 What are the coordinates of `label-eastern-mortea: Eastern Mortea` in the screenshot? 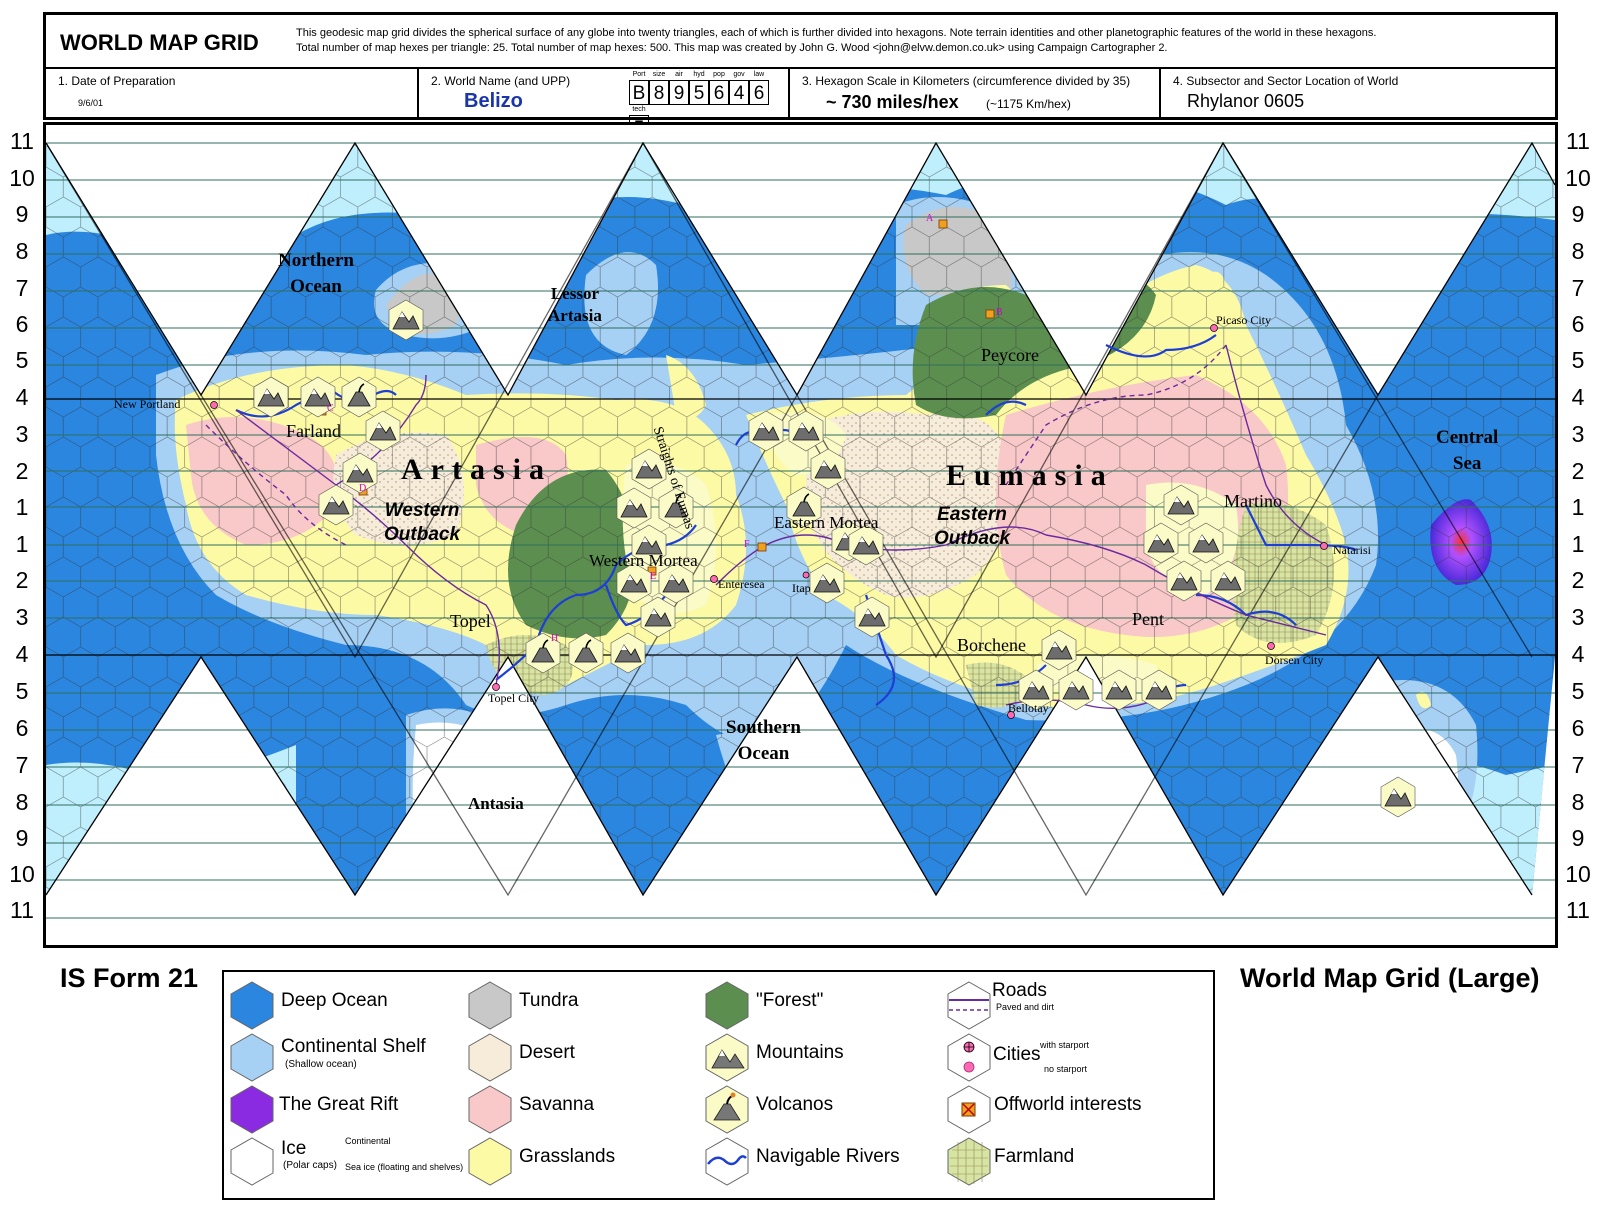 It's located at (826, 522).